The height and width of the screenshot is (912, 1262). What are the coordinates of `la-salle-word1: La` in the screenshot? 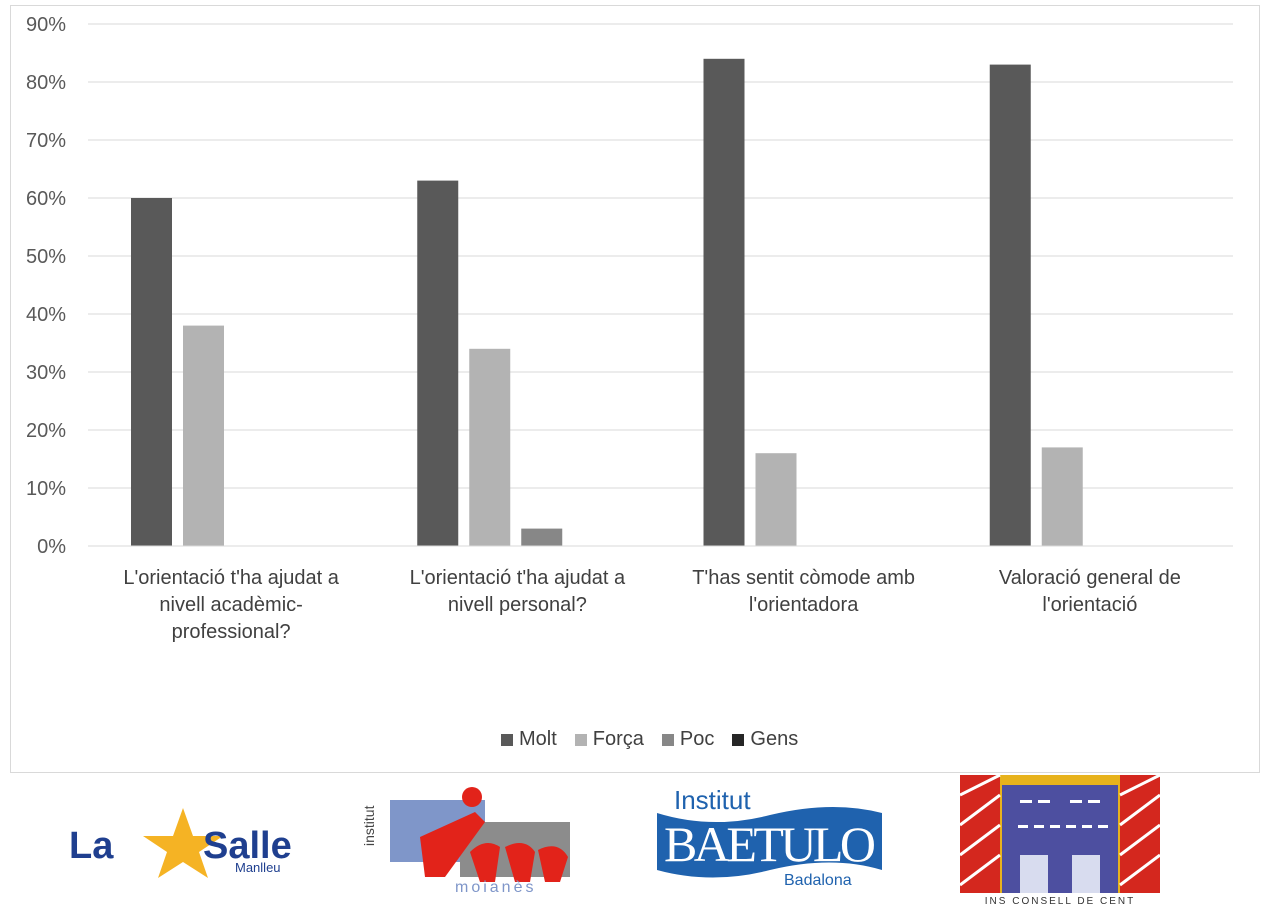 It's located at (91, 846).